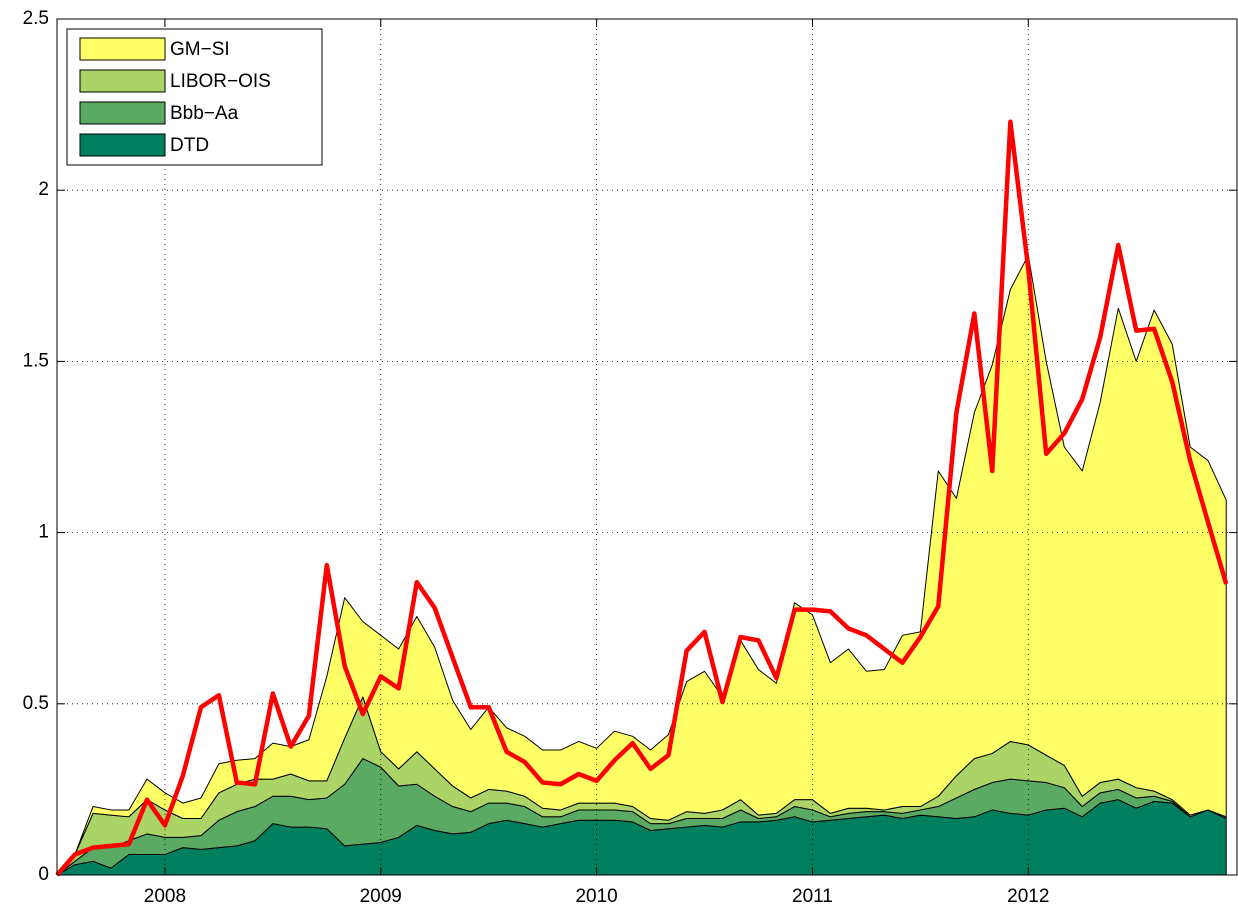 The height and width of the screenshot is (911, 1238). What do you see at coordinates (194, 97) in the screenshot?
I see `legend: GM−SI LIBOR−OIS Bbb−Aa DTD` at bounding box center [194, 97].